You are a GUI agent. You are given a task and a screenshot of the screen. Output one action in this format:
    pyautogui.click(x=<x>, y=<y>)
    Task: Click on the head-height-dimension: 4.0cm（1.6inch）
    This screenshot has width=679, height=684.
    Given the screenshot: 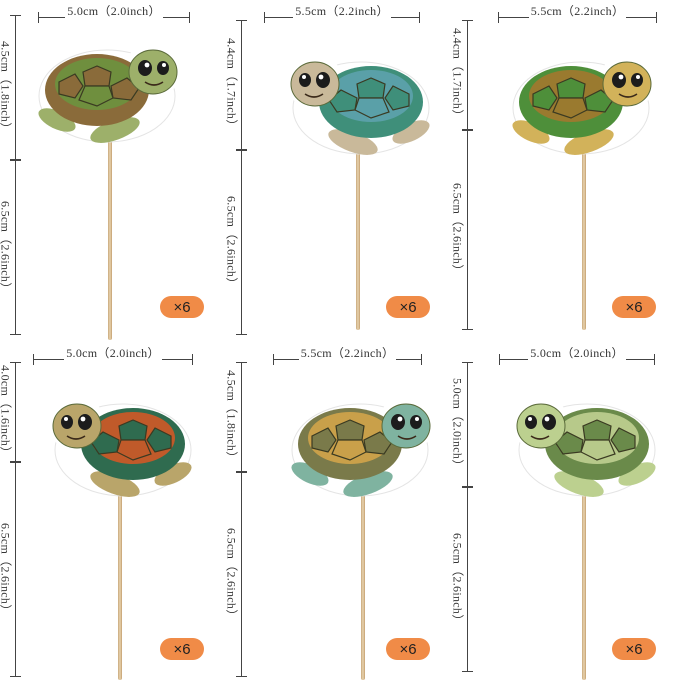 What is the action you would take?
    pyautogui.click(x=11, y=412)
    